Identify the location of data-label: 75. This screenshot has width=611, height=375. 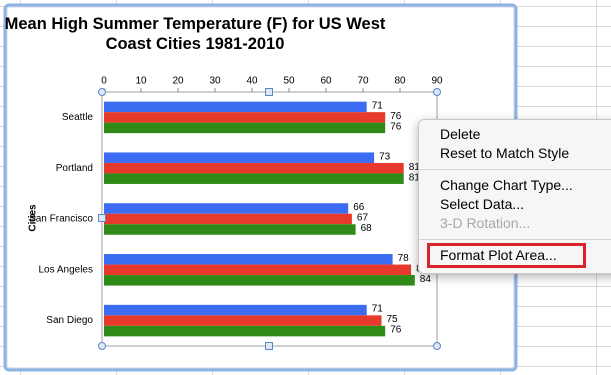
(393, 319).